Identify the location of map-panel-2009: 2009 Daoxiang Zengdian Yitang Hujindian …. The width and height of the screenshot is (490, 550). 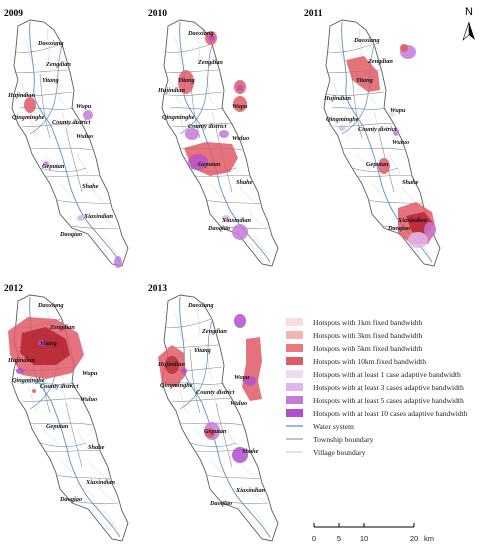
(66, 138).